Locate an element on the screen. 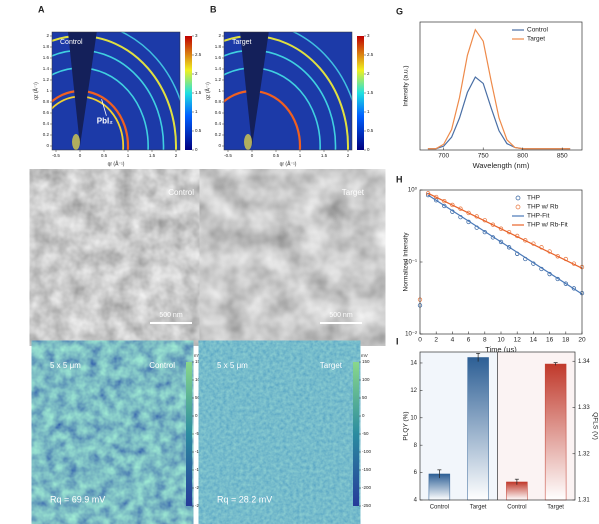 Image resolution: width=599 pixels, height=524 pixels. legend-marker is located at coordinates (518, 198).